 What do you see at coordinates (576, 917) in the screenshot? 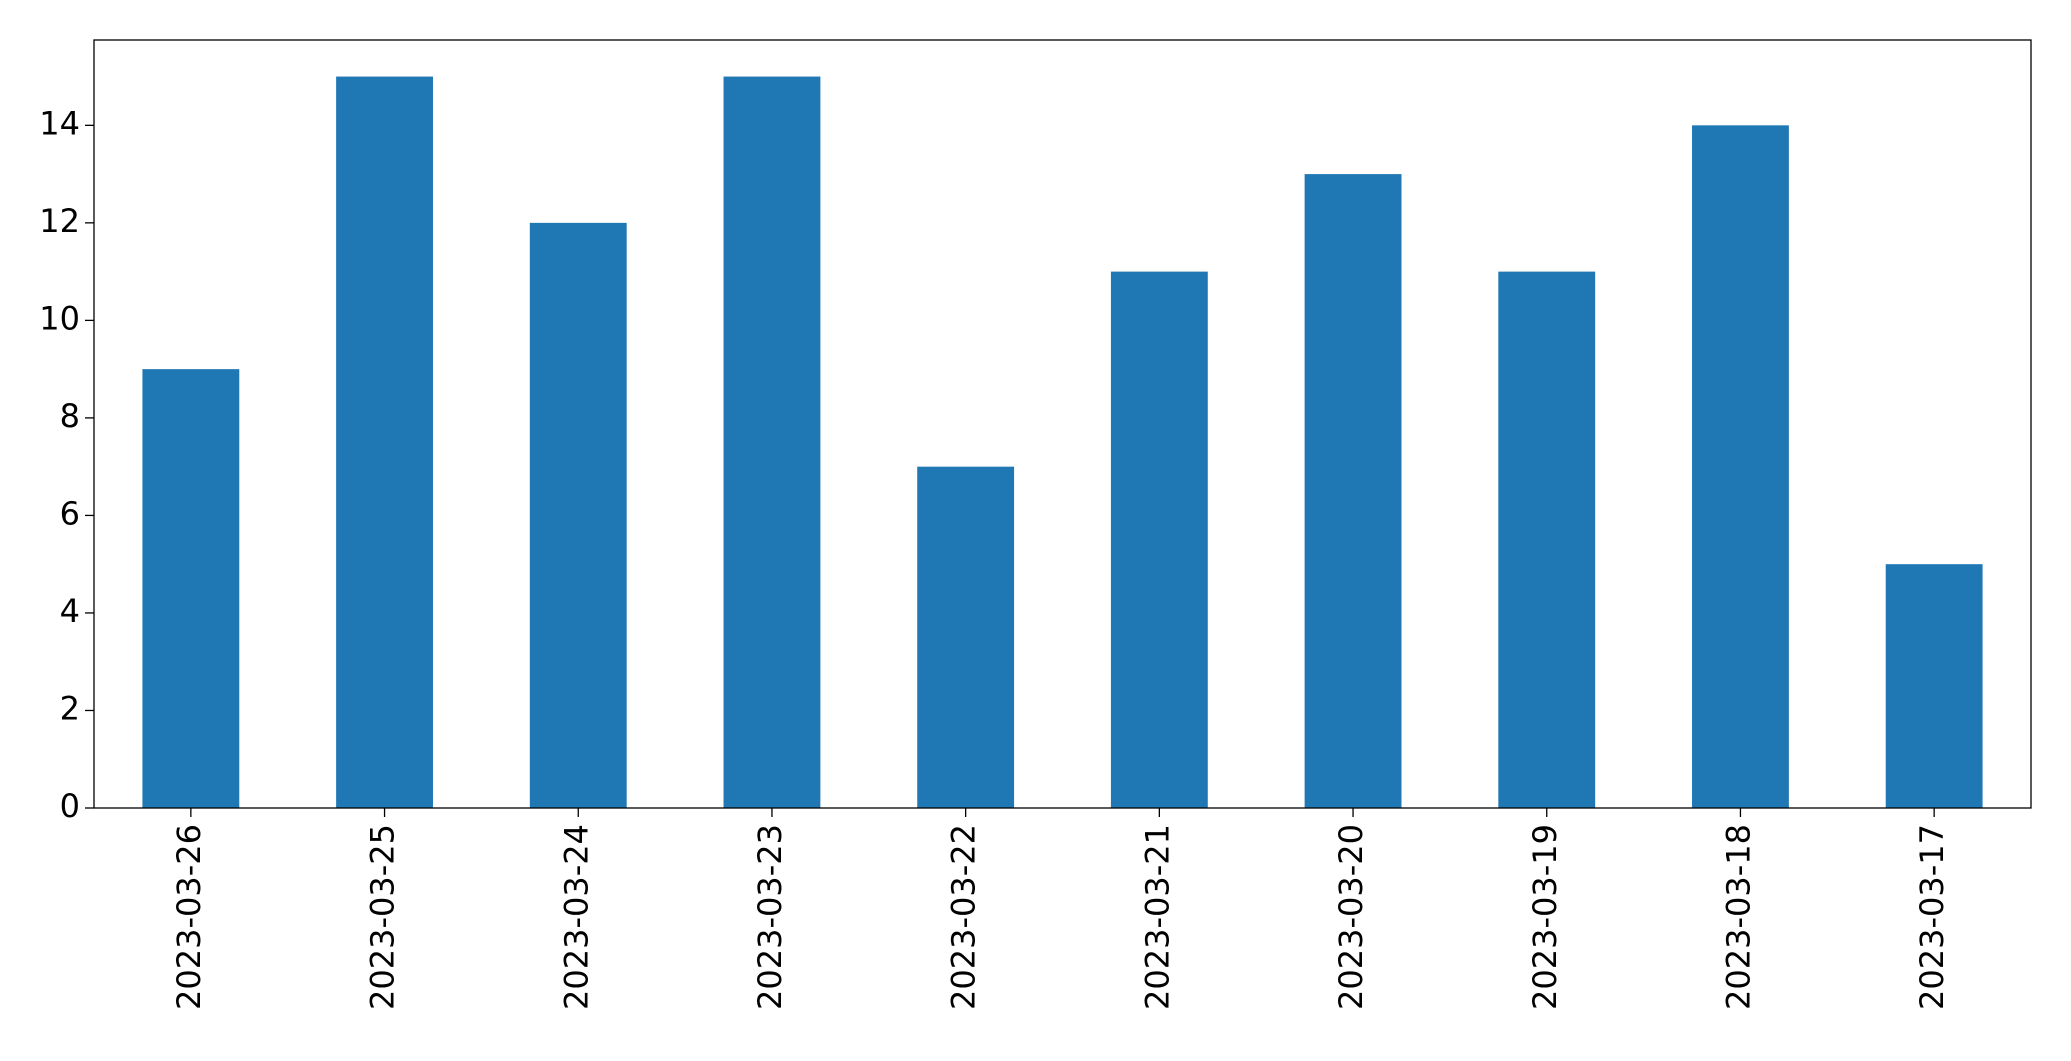
I see `x-tick-label: 2023-03-24` at bounding box center [576, 917].